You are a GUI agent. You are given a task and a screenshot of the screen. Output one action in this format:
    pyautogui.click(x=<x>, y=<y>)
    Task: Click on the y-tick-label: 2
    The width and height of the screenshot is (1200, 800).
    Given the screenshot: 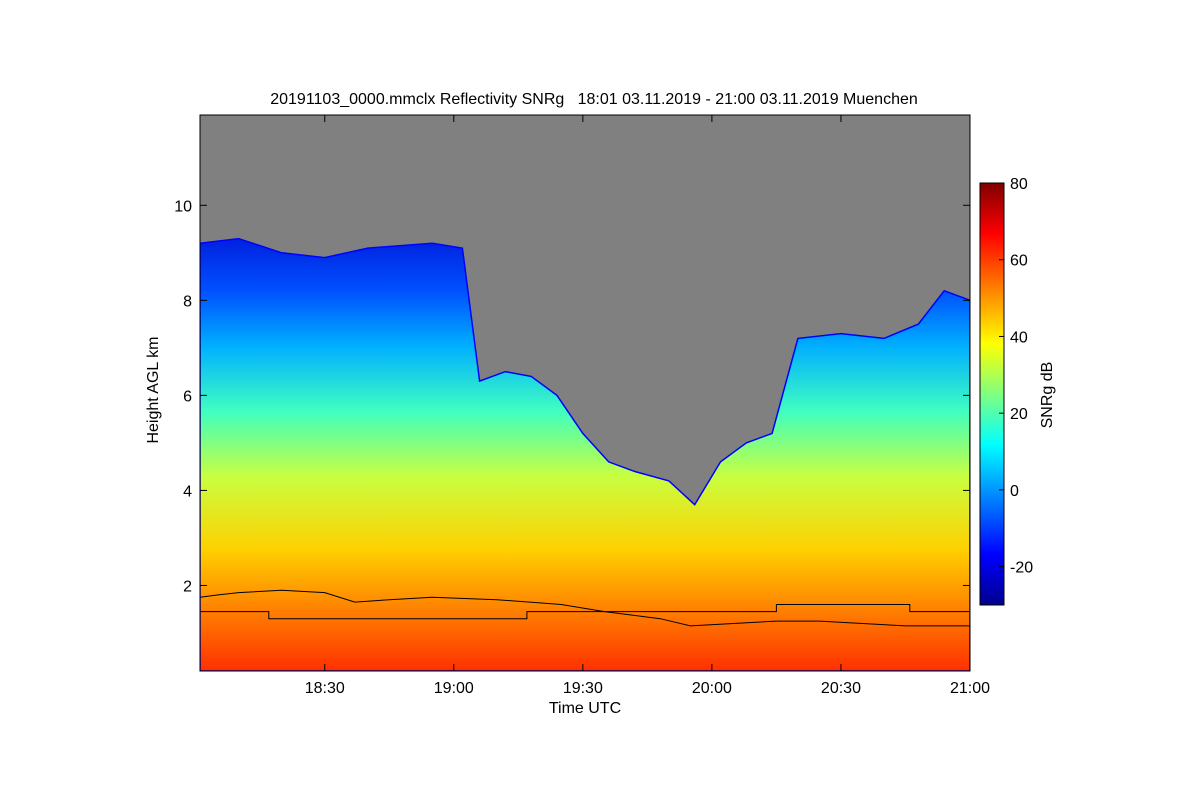 What is the action you would take?
    pyautogui.click(x=187, y=586)
    